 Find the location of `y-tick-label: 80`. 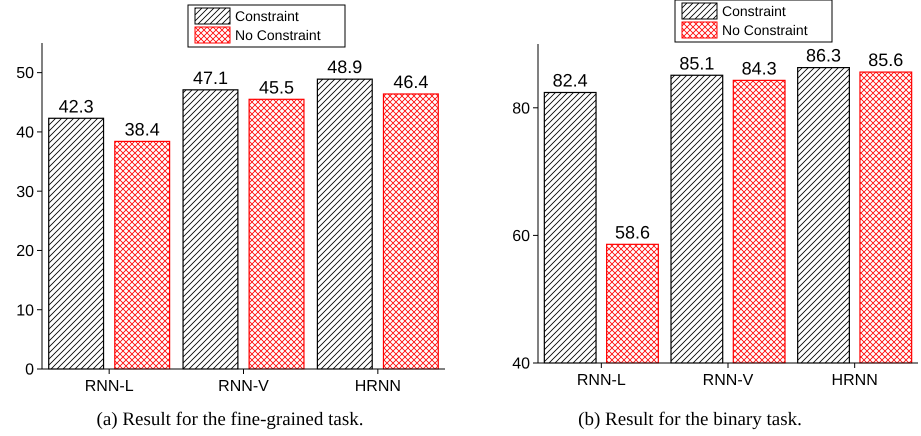

y-tick-label: 80 is located at coordinates (521, 109).